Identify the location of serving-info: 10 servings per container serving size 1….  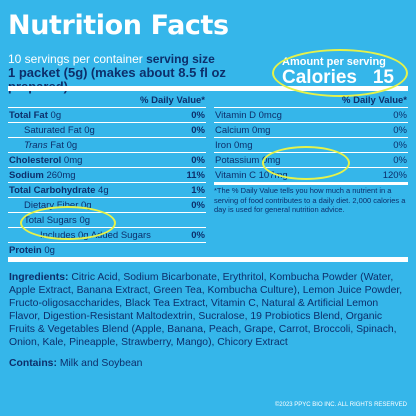
(139, 73).